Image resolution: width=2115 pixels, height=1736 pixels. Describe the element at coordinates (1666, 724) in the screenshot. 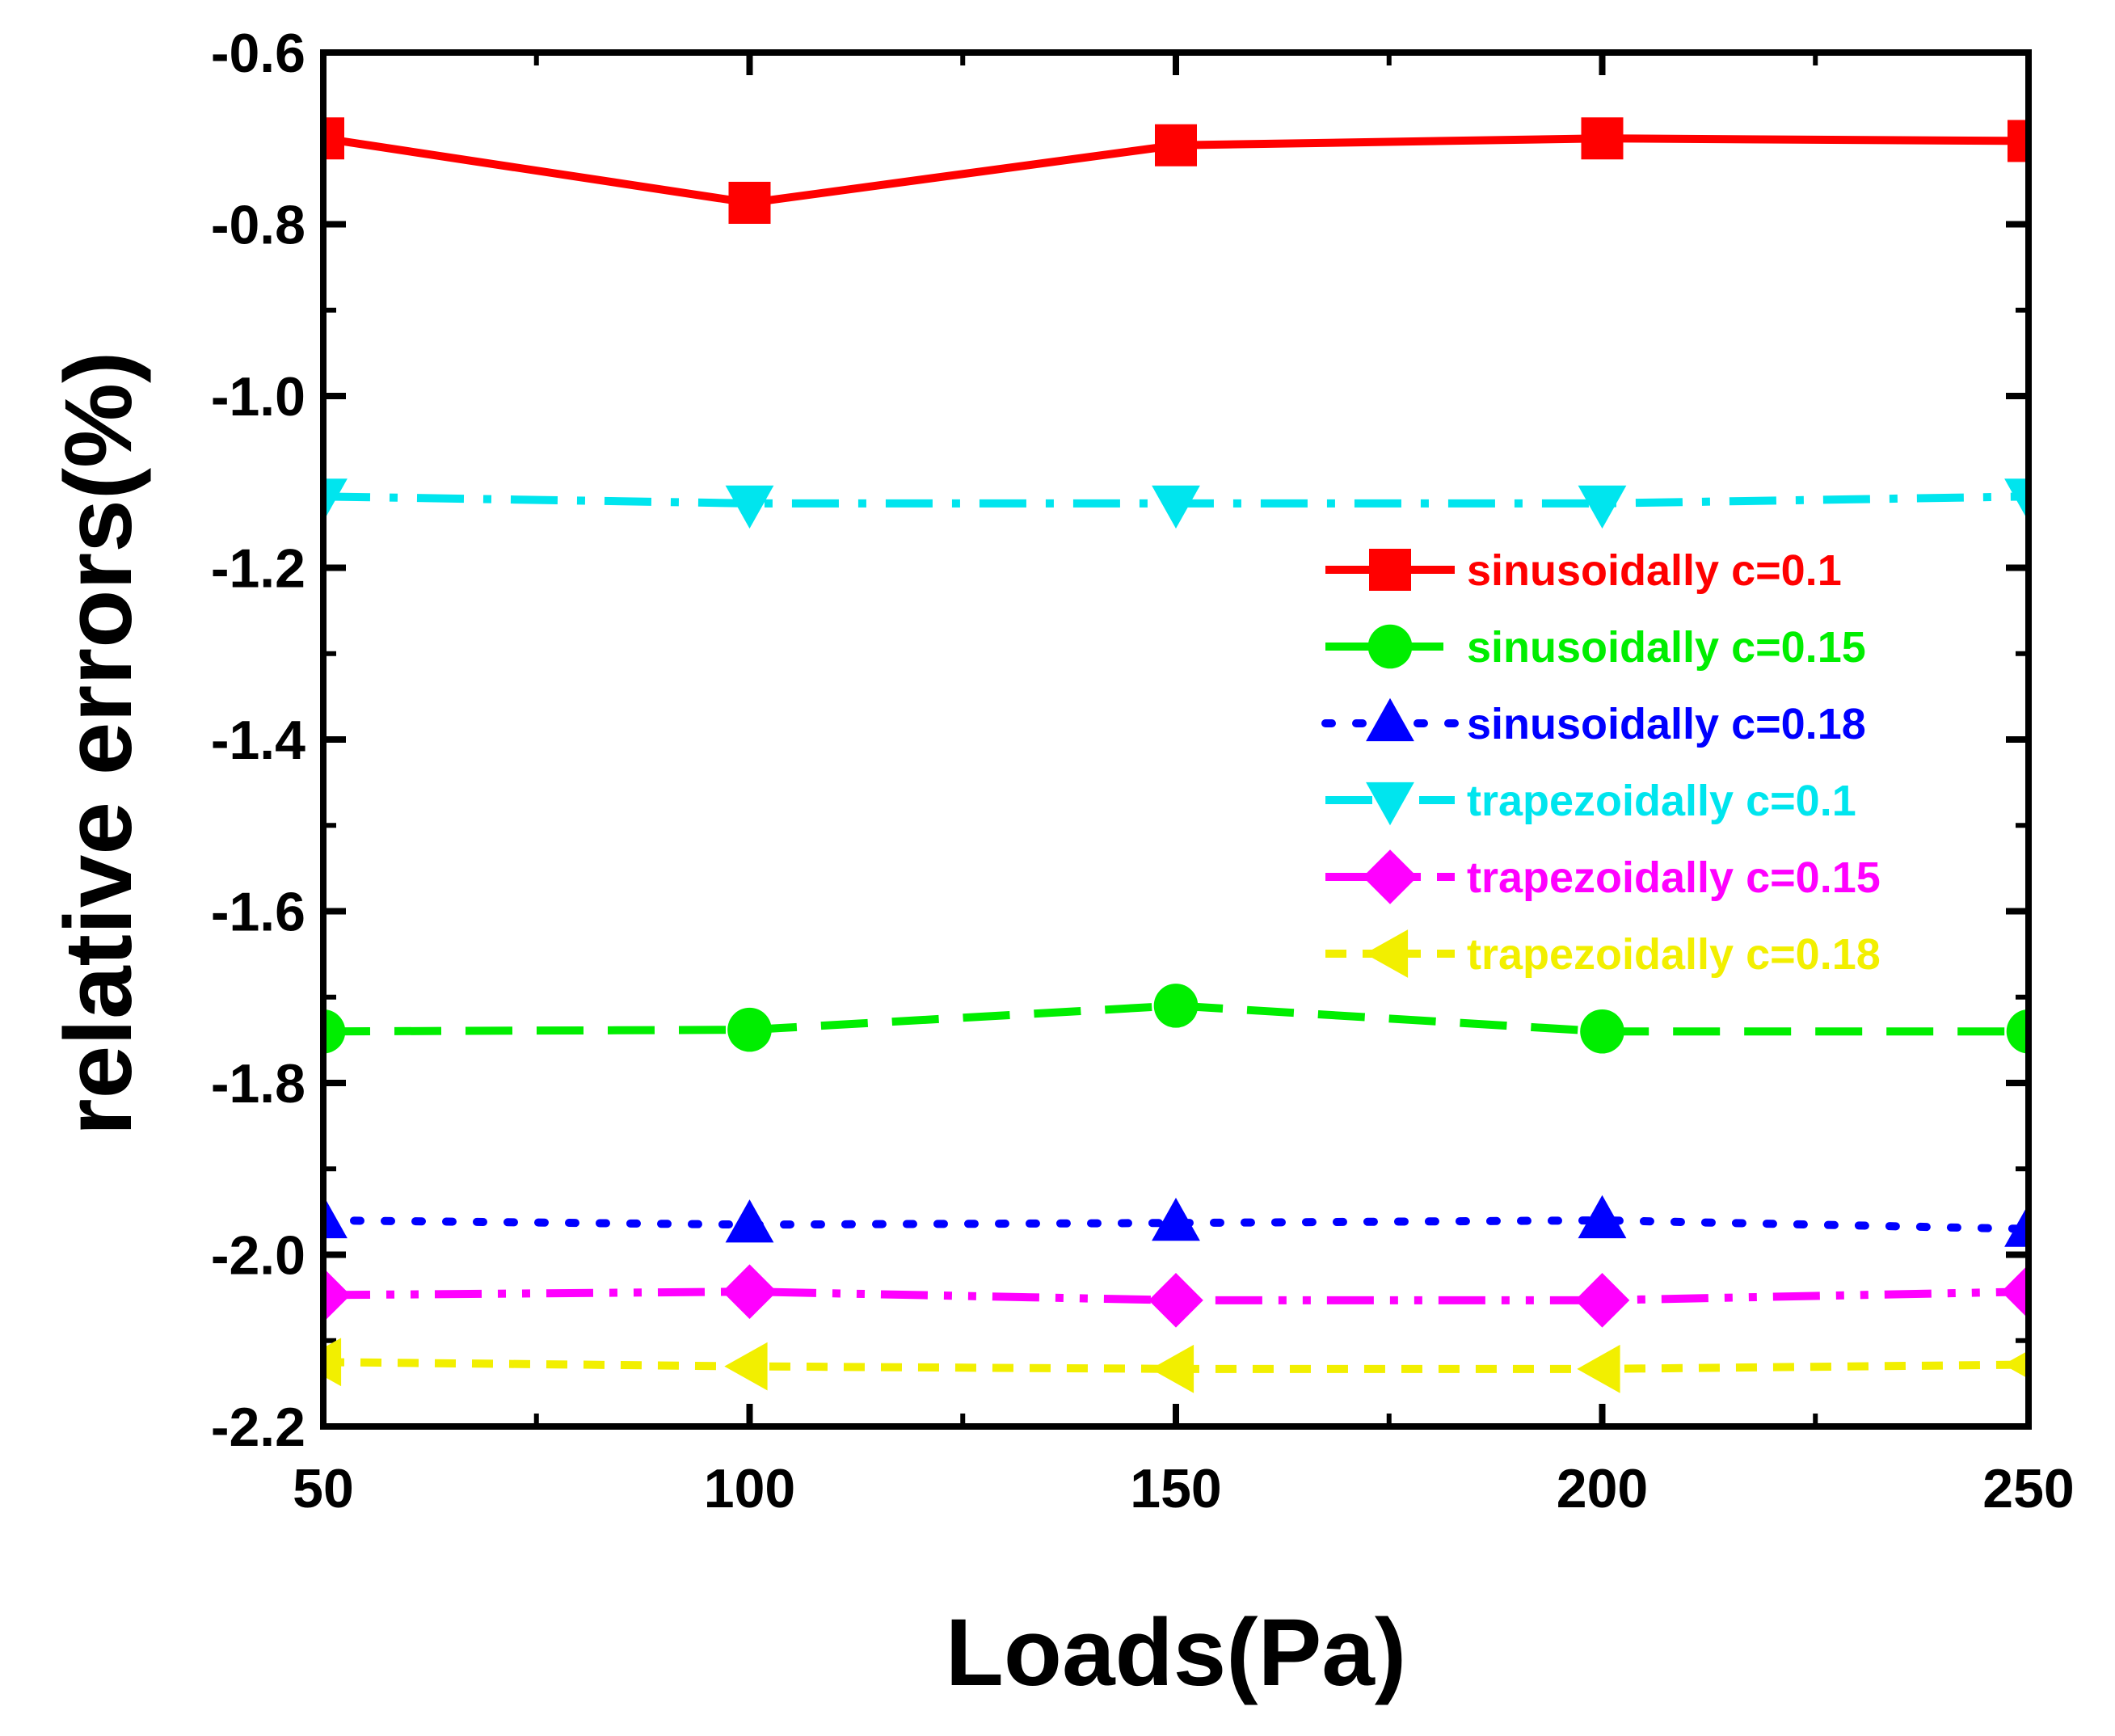

I see `legend-label-3: sinusoidally c=0.18` at that location.